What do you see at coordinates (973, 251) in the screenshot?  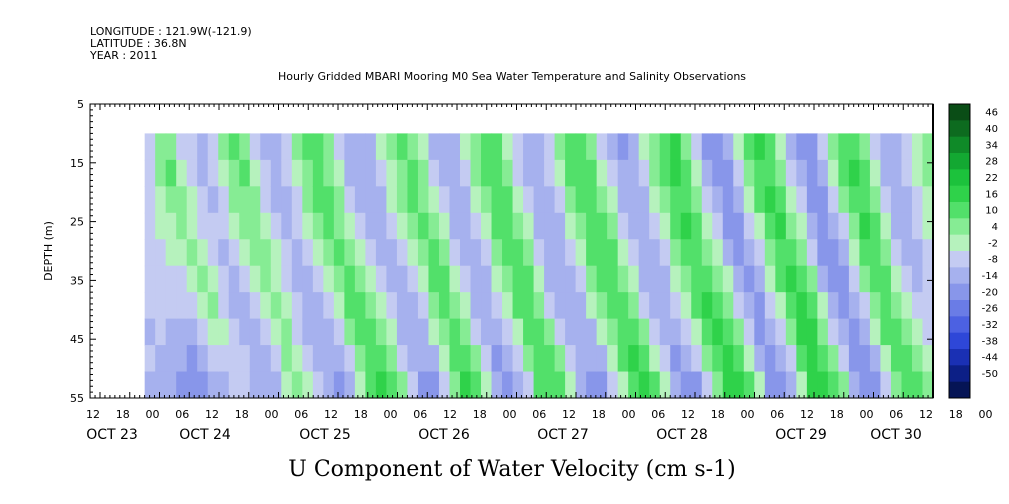 I see `colorbar: 46 40 34 28 22 16 10 4 -2 -8 -14 -20 -26 -32 -38 -44 -50` at bounding box center [973, 251].